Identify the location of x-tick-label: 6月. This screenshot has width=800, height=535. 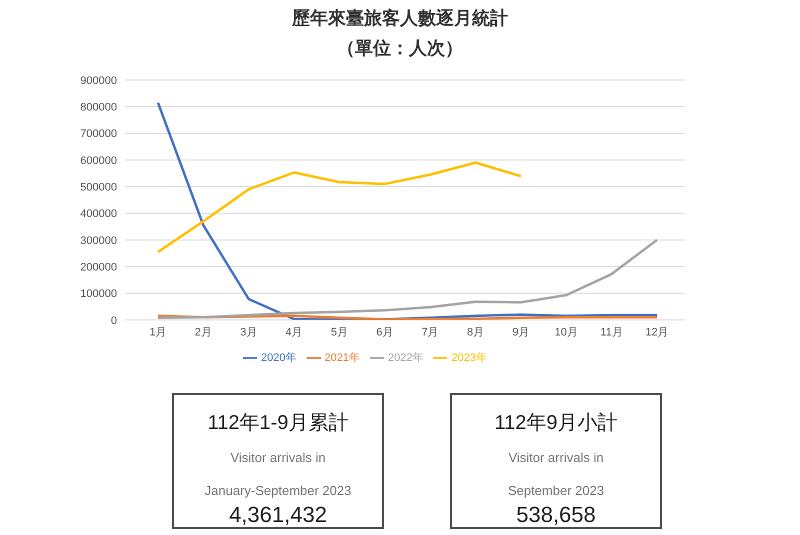
(385, 332).